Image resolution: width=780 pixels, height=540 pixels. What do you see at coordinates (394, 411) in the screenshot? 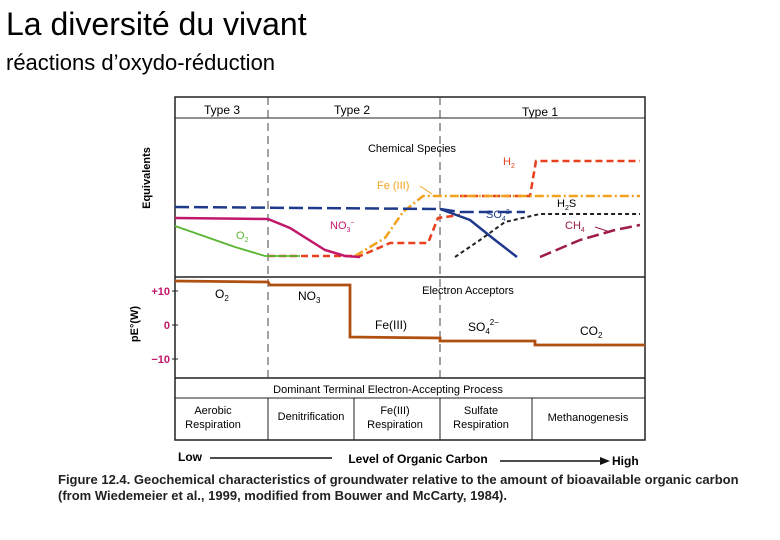
I see `process-fe-line1: Fe(III)` at bounding box center [394, 411].